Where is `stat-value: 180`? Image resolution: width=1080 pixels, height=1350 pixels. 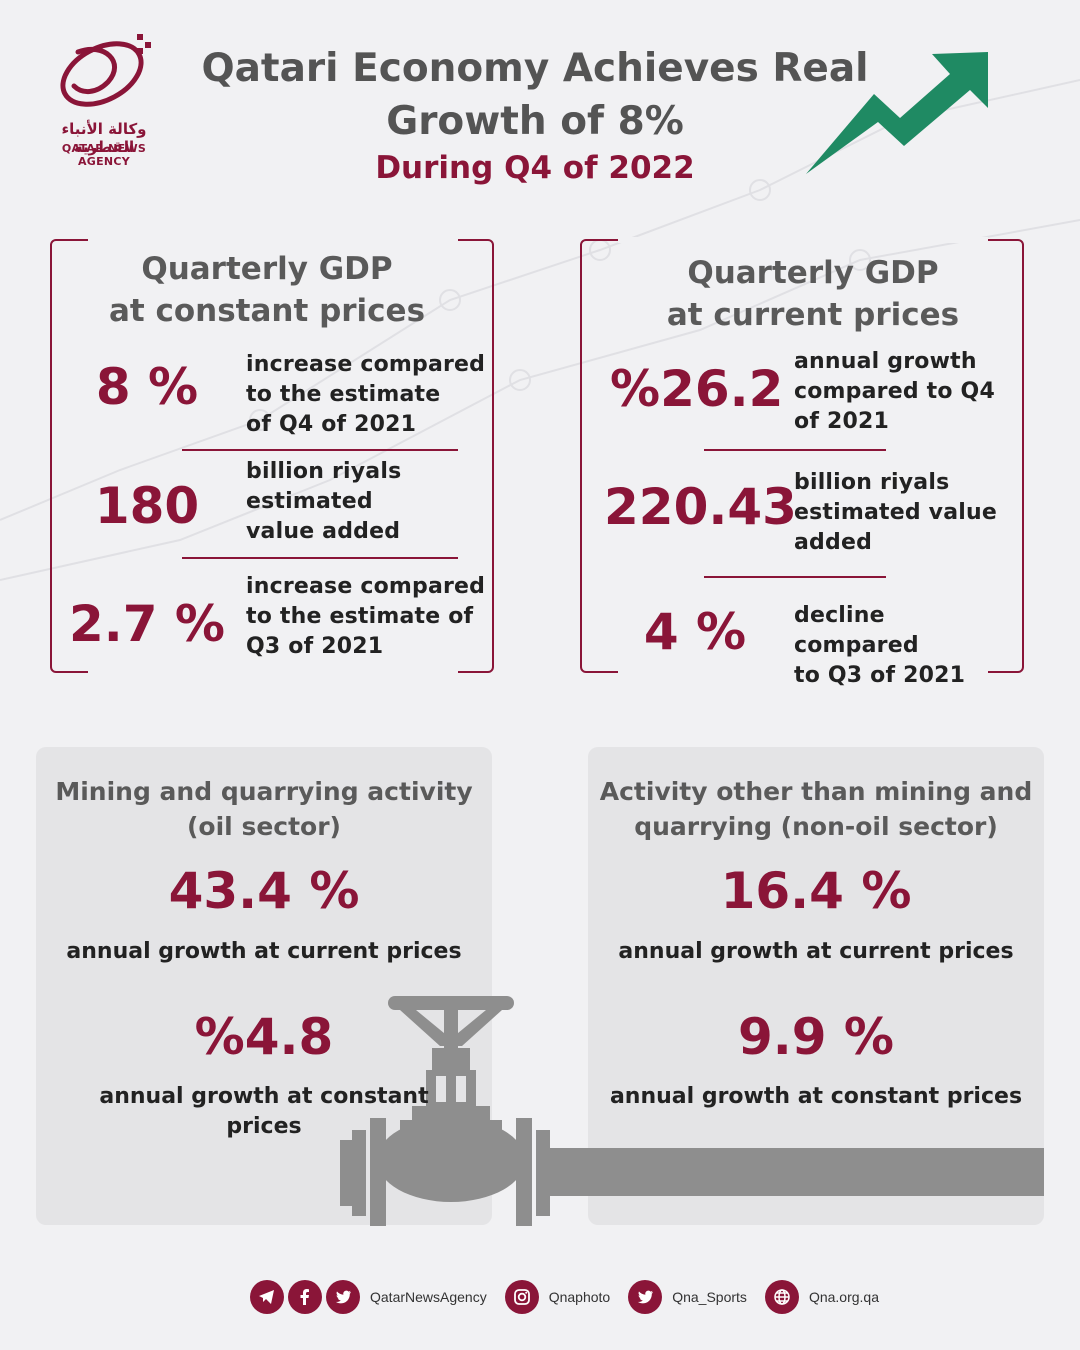 stat-value: 180 is located at coordinates (147, 506).